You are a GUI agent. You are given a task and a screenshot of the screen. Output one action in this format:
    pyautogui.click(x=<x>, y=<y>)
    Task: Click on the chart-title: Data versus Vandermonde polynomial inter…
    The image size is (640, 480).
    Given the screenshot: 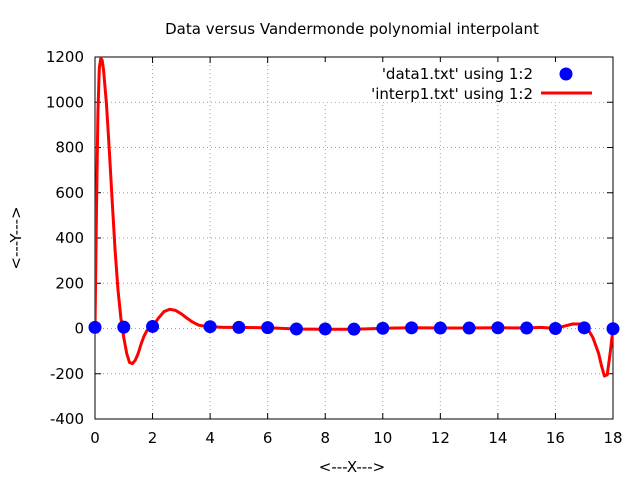 What is the action you would take?
    pyautogui.click(x=352, y=29)
    